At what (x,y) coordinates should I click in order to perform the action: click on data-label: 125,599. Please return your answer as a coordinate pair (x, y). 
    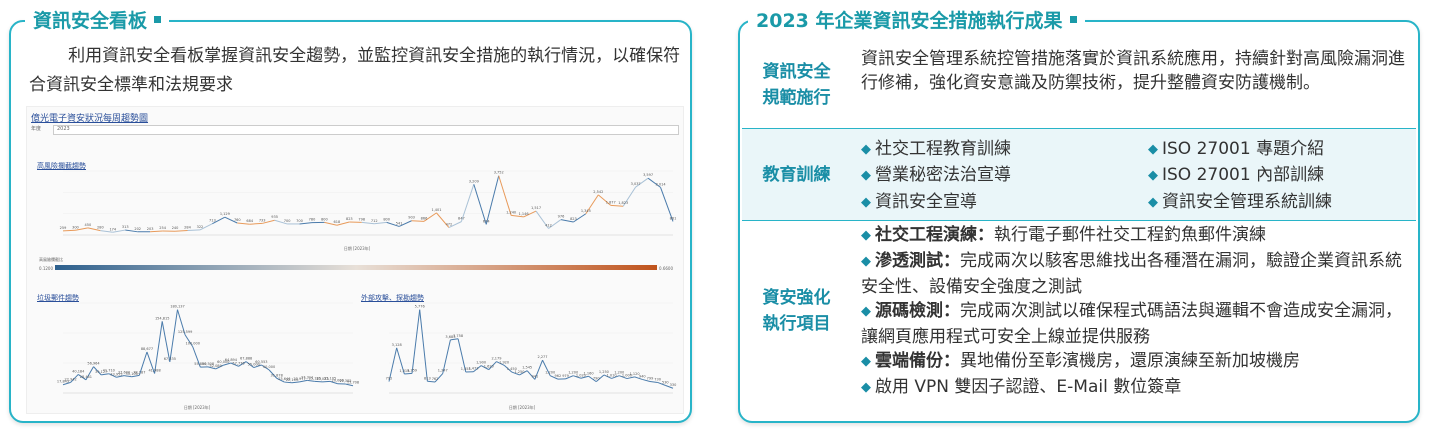
    Looking at the image, I should click on (185, 332).